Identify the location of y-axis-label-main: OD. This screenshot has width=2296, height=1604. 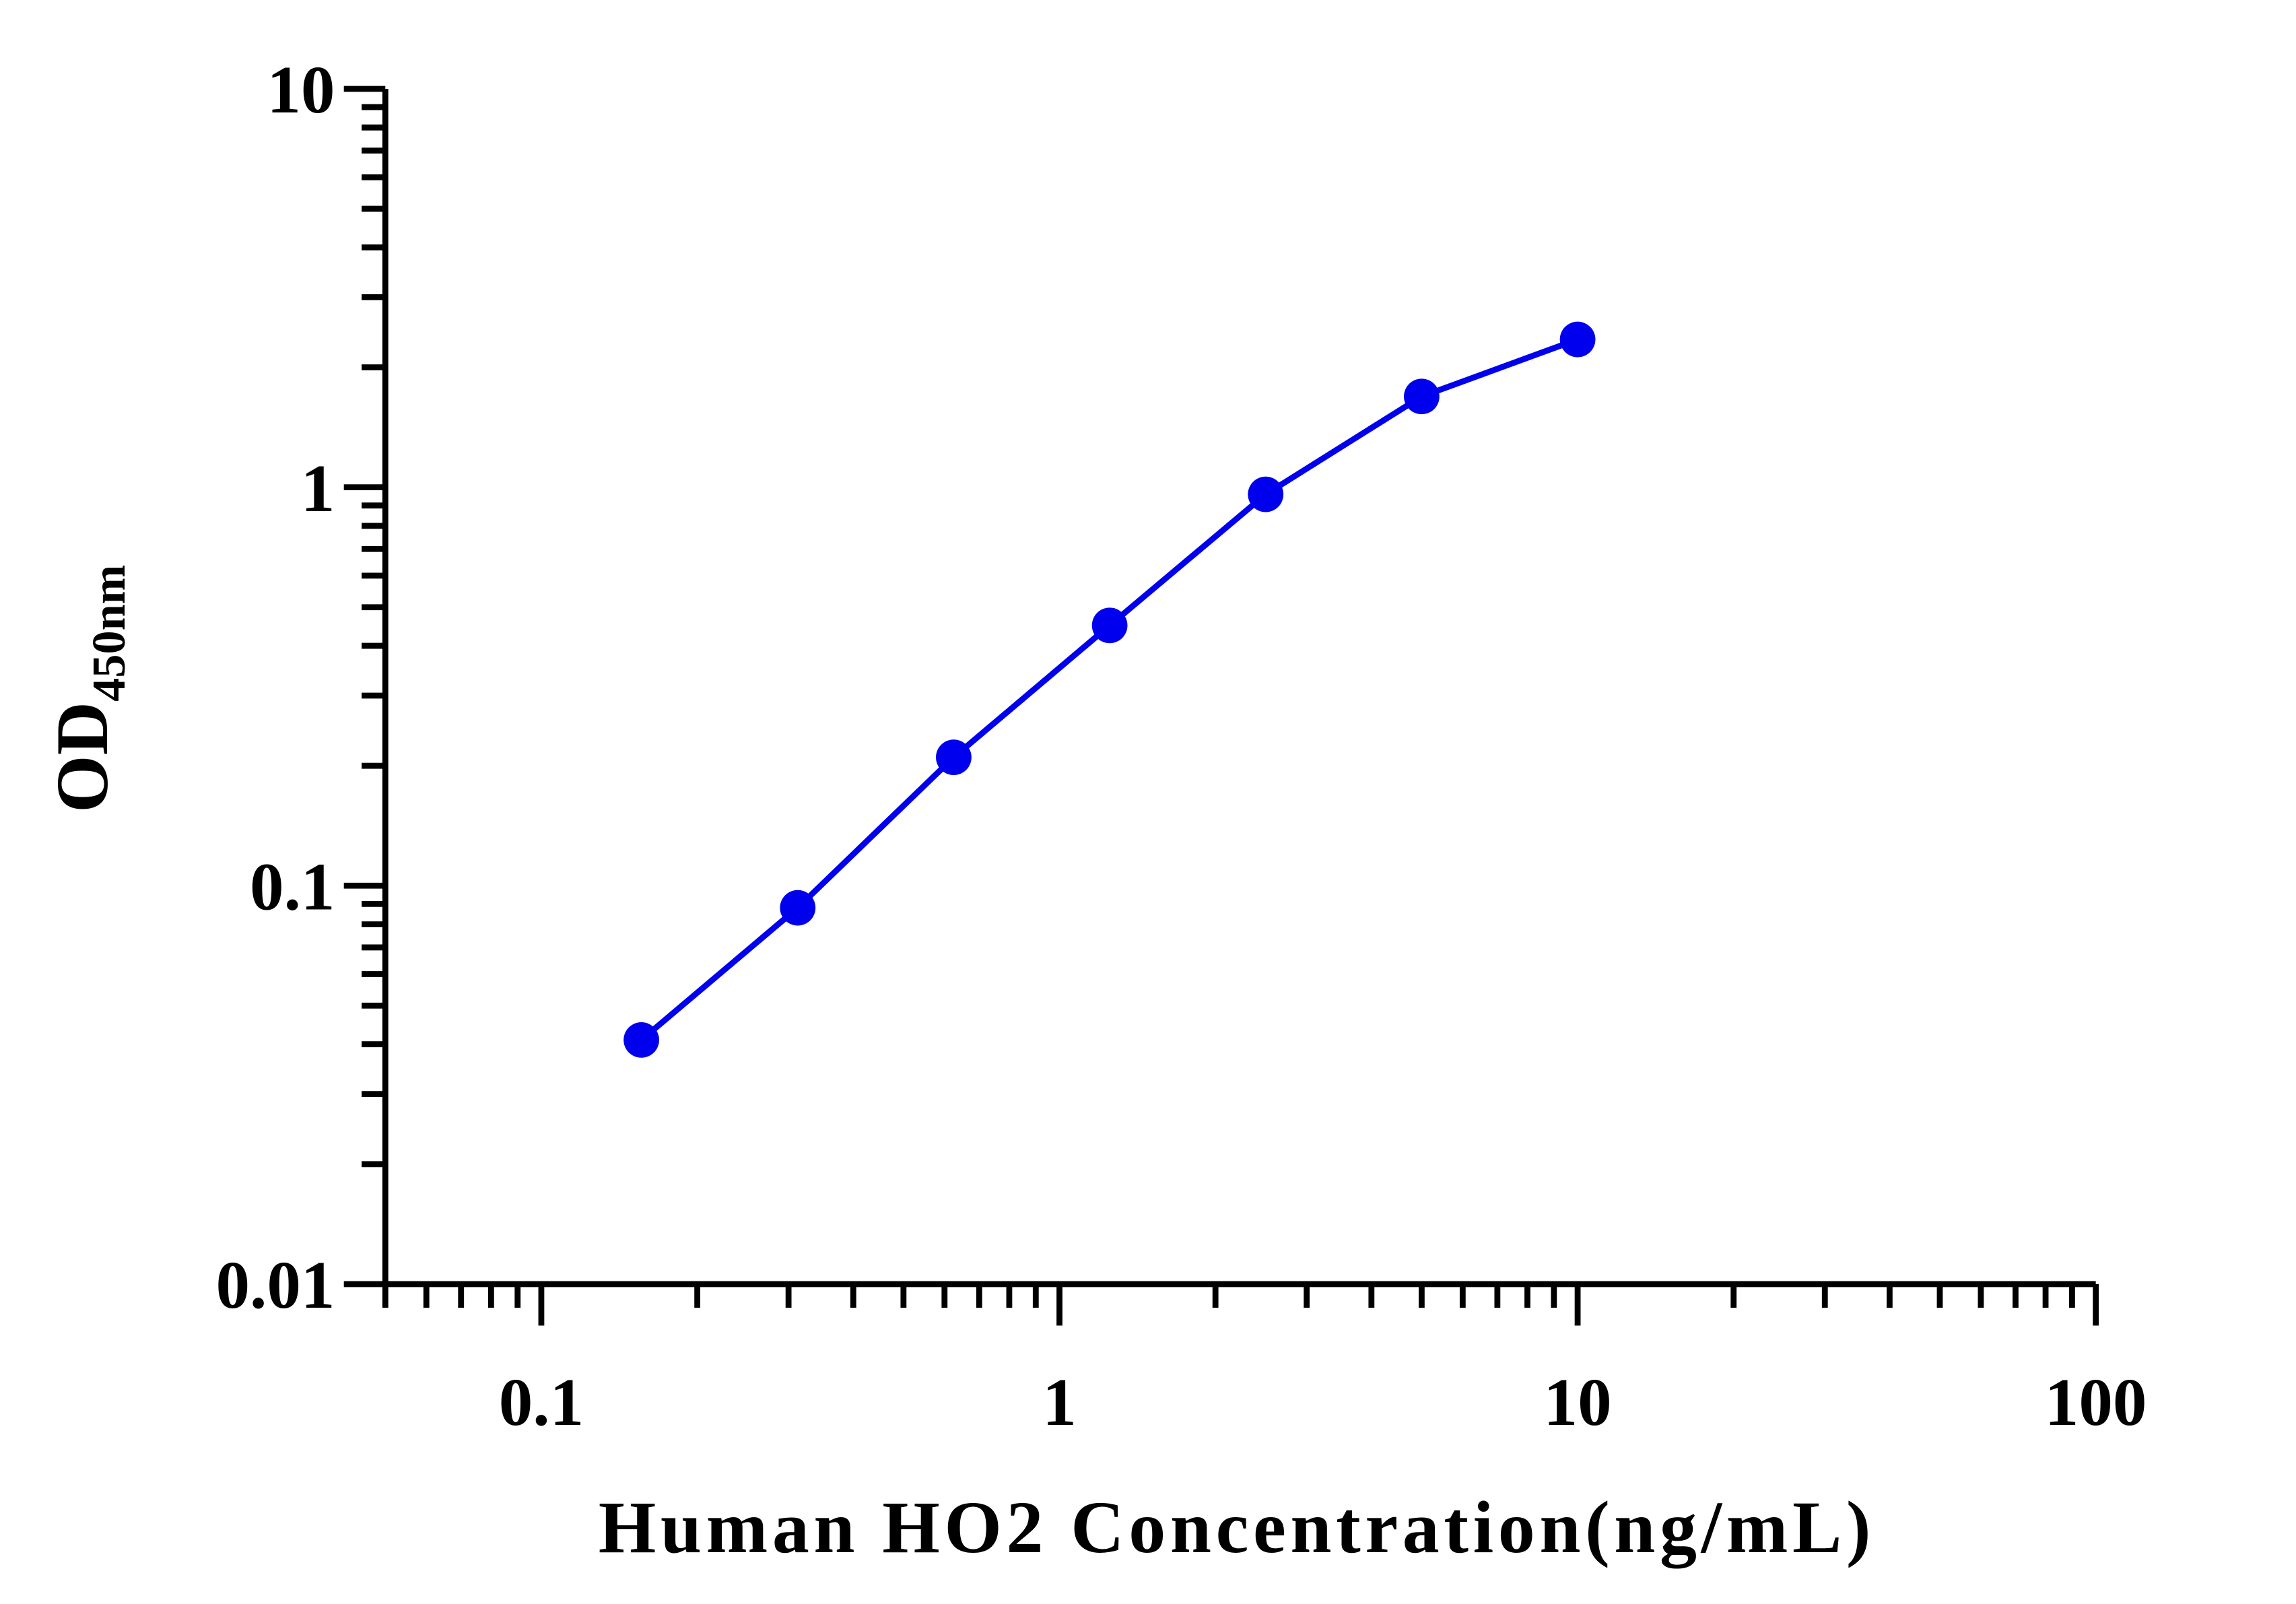
(82, 757).